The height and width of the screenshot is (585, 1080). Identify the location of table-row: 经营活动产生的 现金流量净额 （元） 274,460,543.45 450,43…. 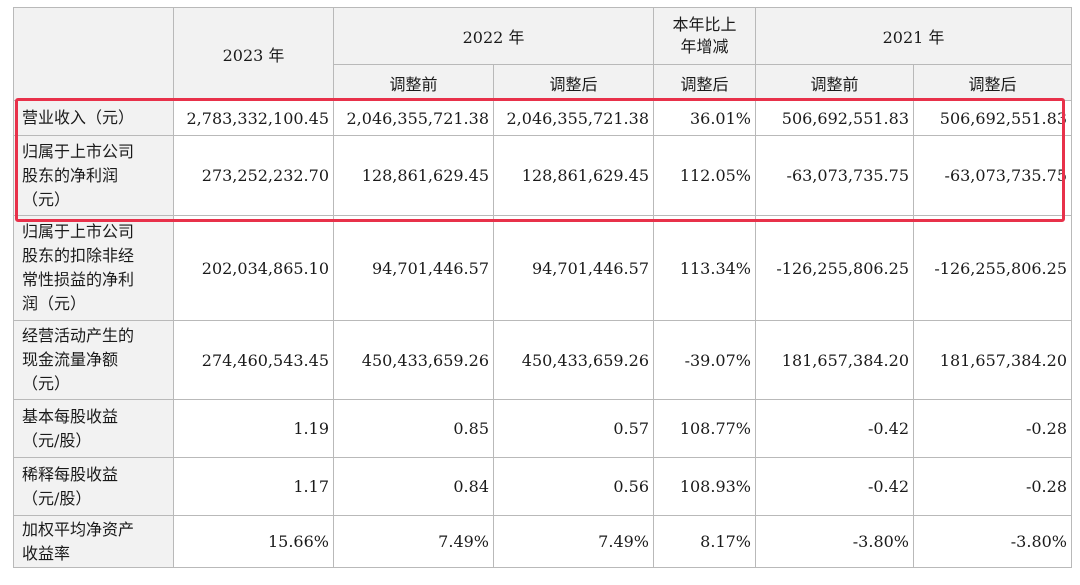
(542, 360).